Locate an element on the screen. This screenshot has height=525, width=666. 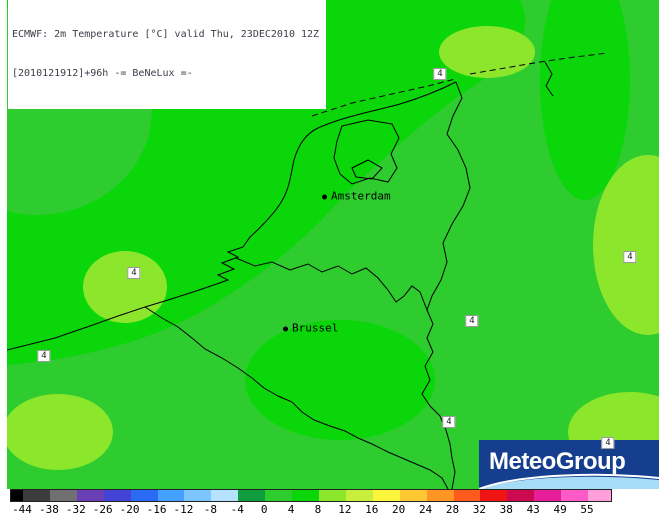
flevoland is located at coordinates (367, 169).